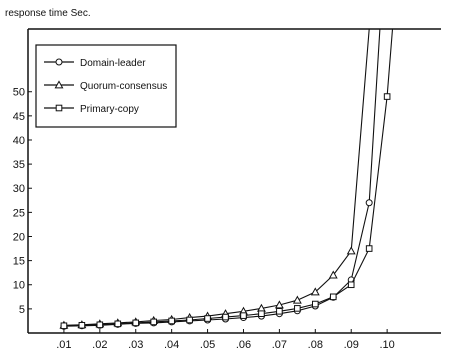  I want to click on y-tick-label: 15, so click(19, 262).